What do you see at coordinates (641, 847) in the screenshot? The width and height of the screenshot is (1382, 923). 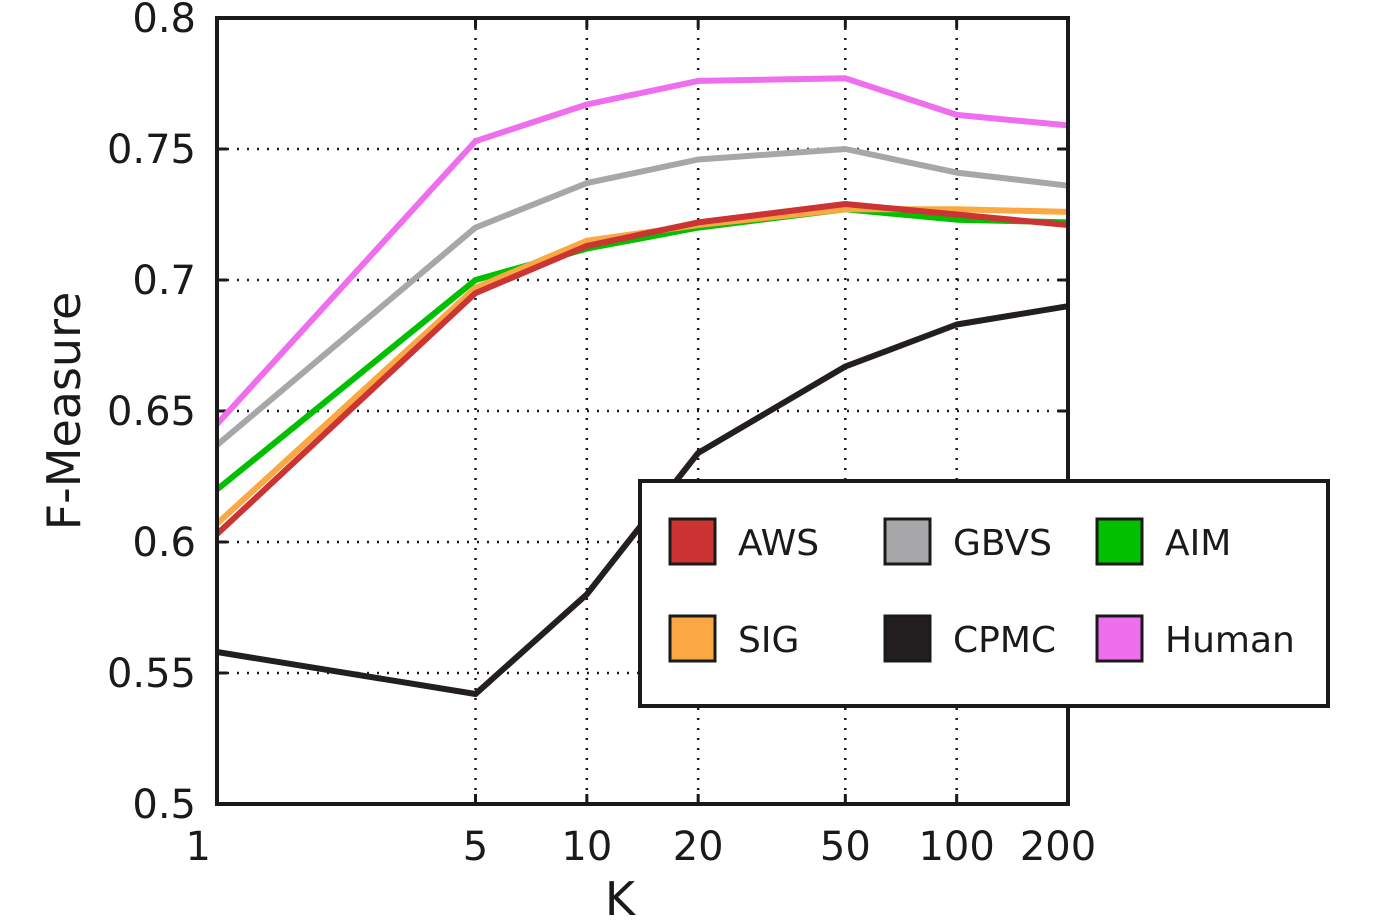 I see `x-tick-labels: 1 5 10 20 50 100 200` at bounding box center [641, 847].